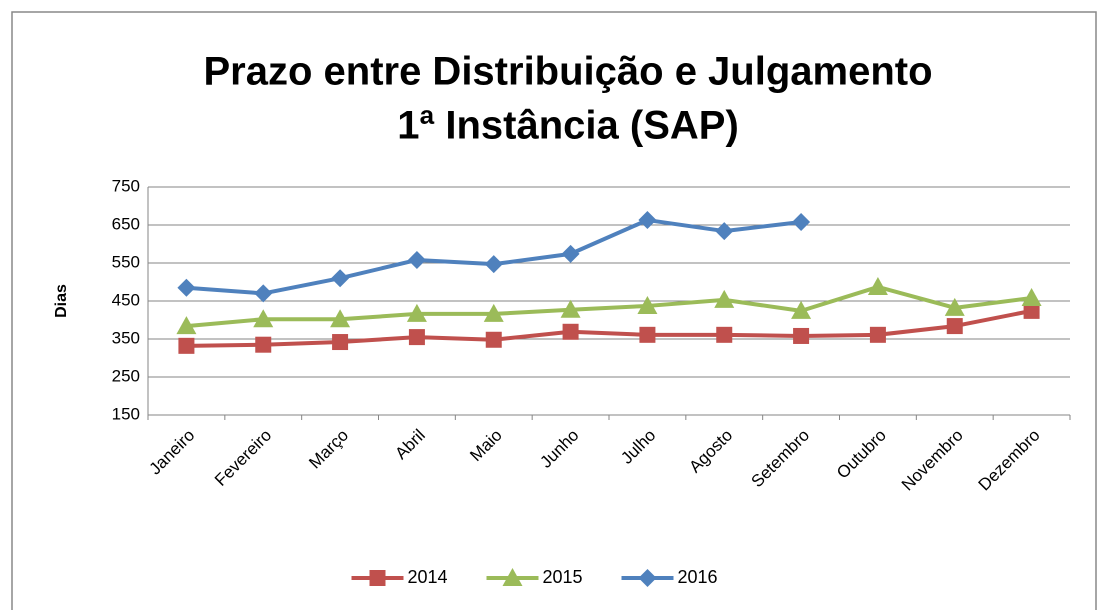 The width and height of the screenshot is (1108, 610). I want to click on y-tick-label: 350, so click(126, 337).